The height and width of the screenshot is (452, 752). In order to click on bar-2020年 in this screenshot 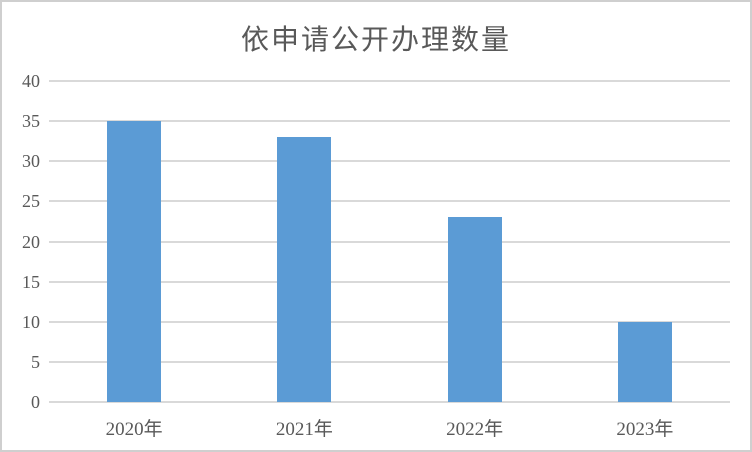, I will do `click(134, 261)`.